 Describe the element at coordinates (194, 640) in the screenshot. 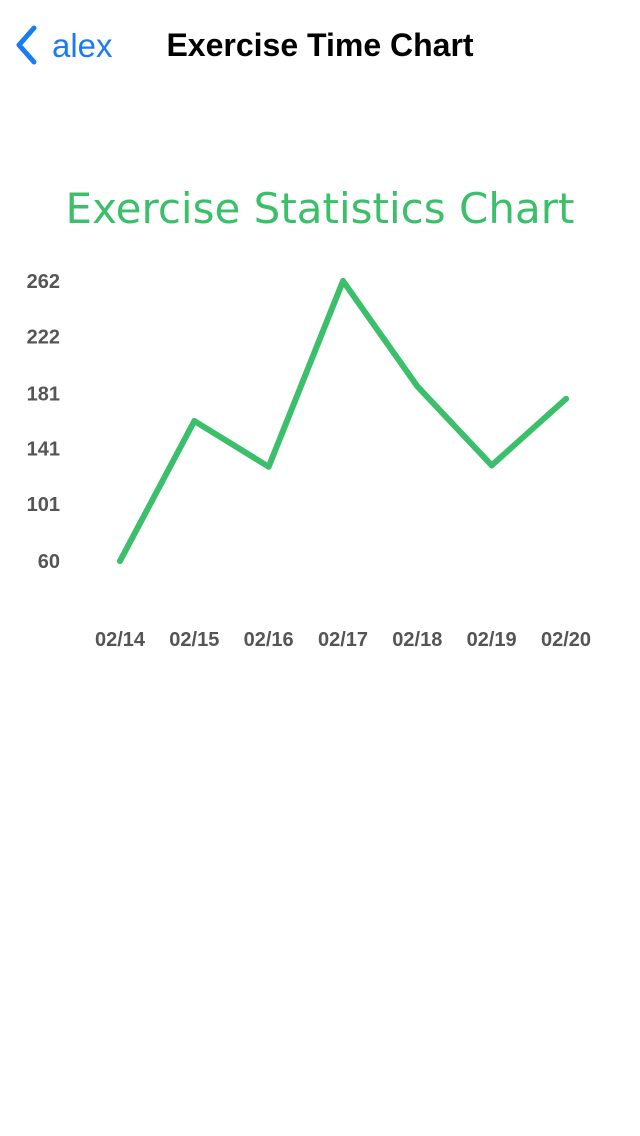

I see `x-tick-label: 02/15` at that location.